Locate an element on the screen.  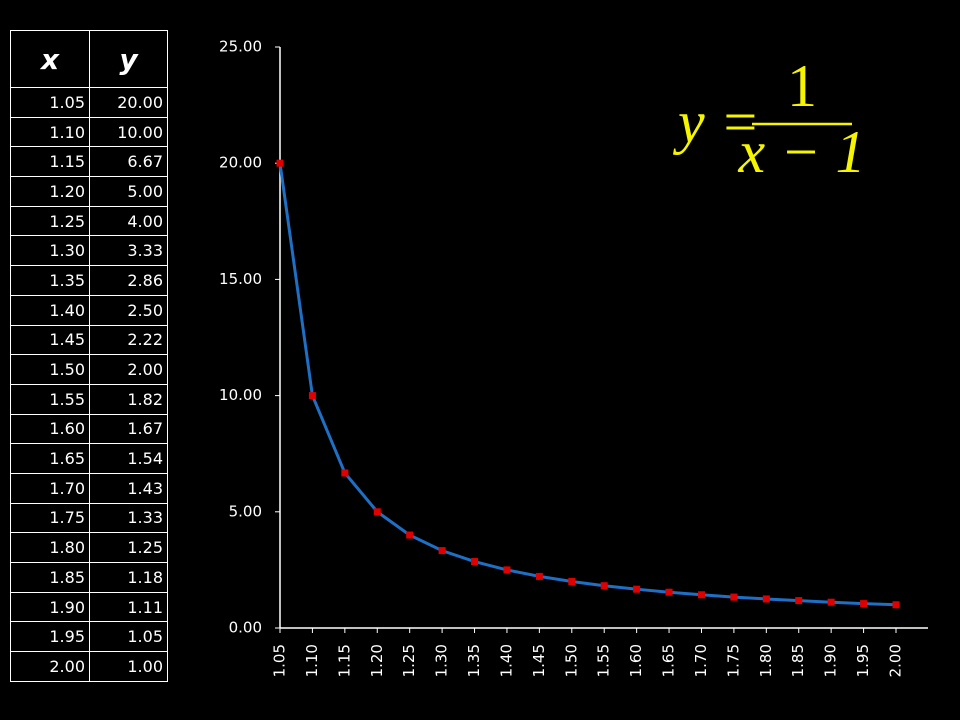
table-row: 1.05 20.00 is located at coordinates (89, 102).